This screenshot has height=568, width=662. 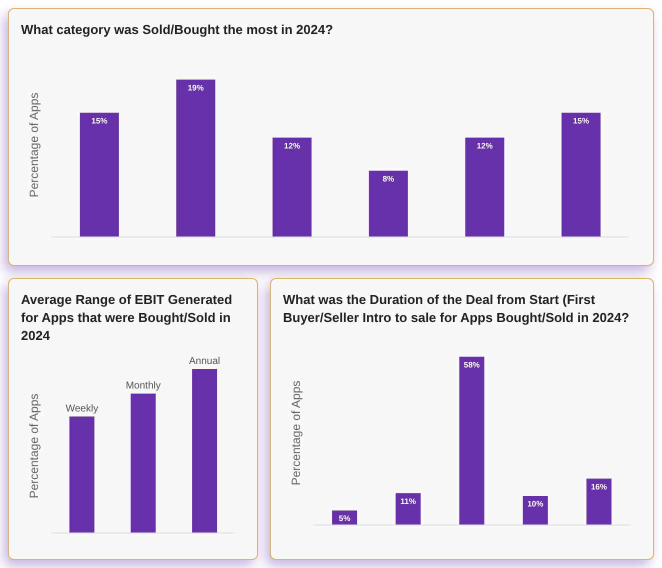 What do you see at coordinates (456, 309) in the screenshot?
I see `chart-title: What was the Duration of the Deal from Start (First Buyer/Seller Intro to sale for Apps Bought/Sold in 2024?` at bounding box center [456, 309].